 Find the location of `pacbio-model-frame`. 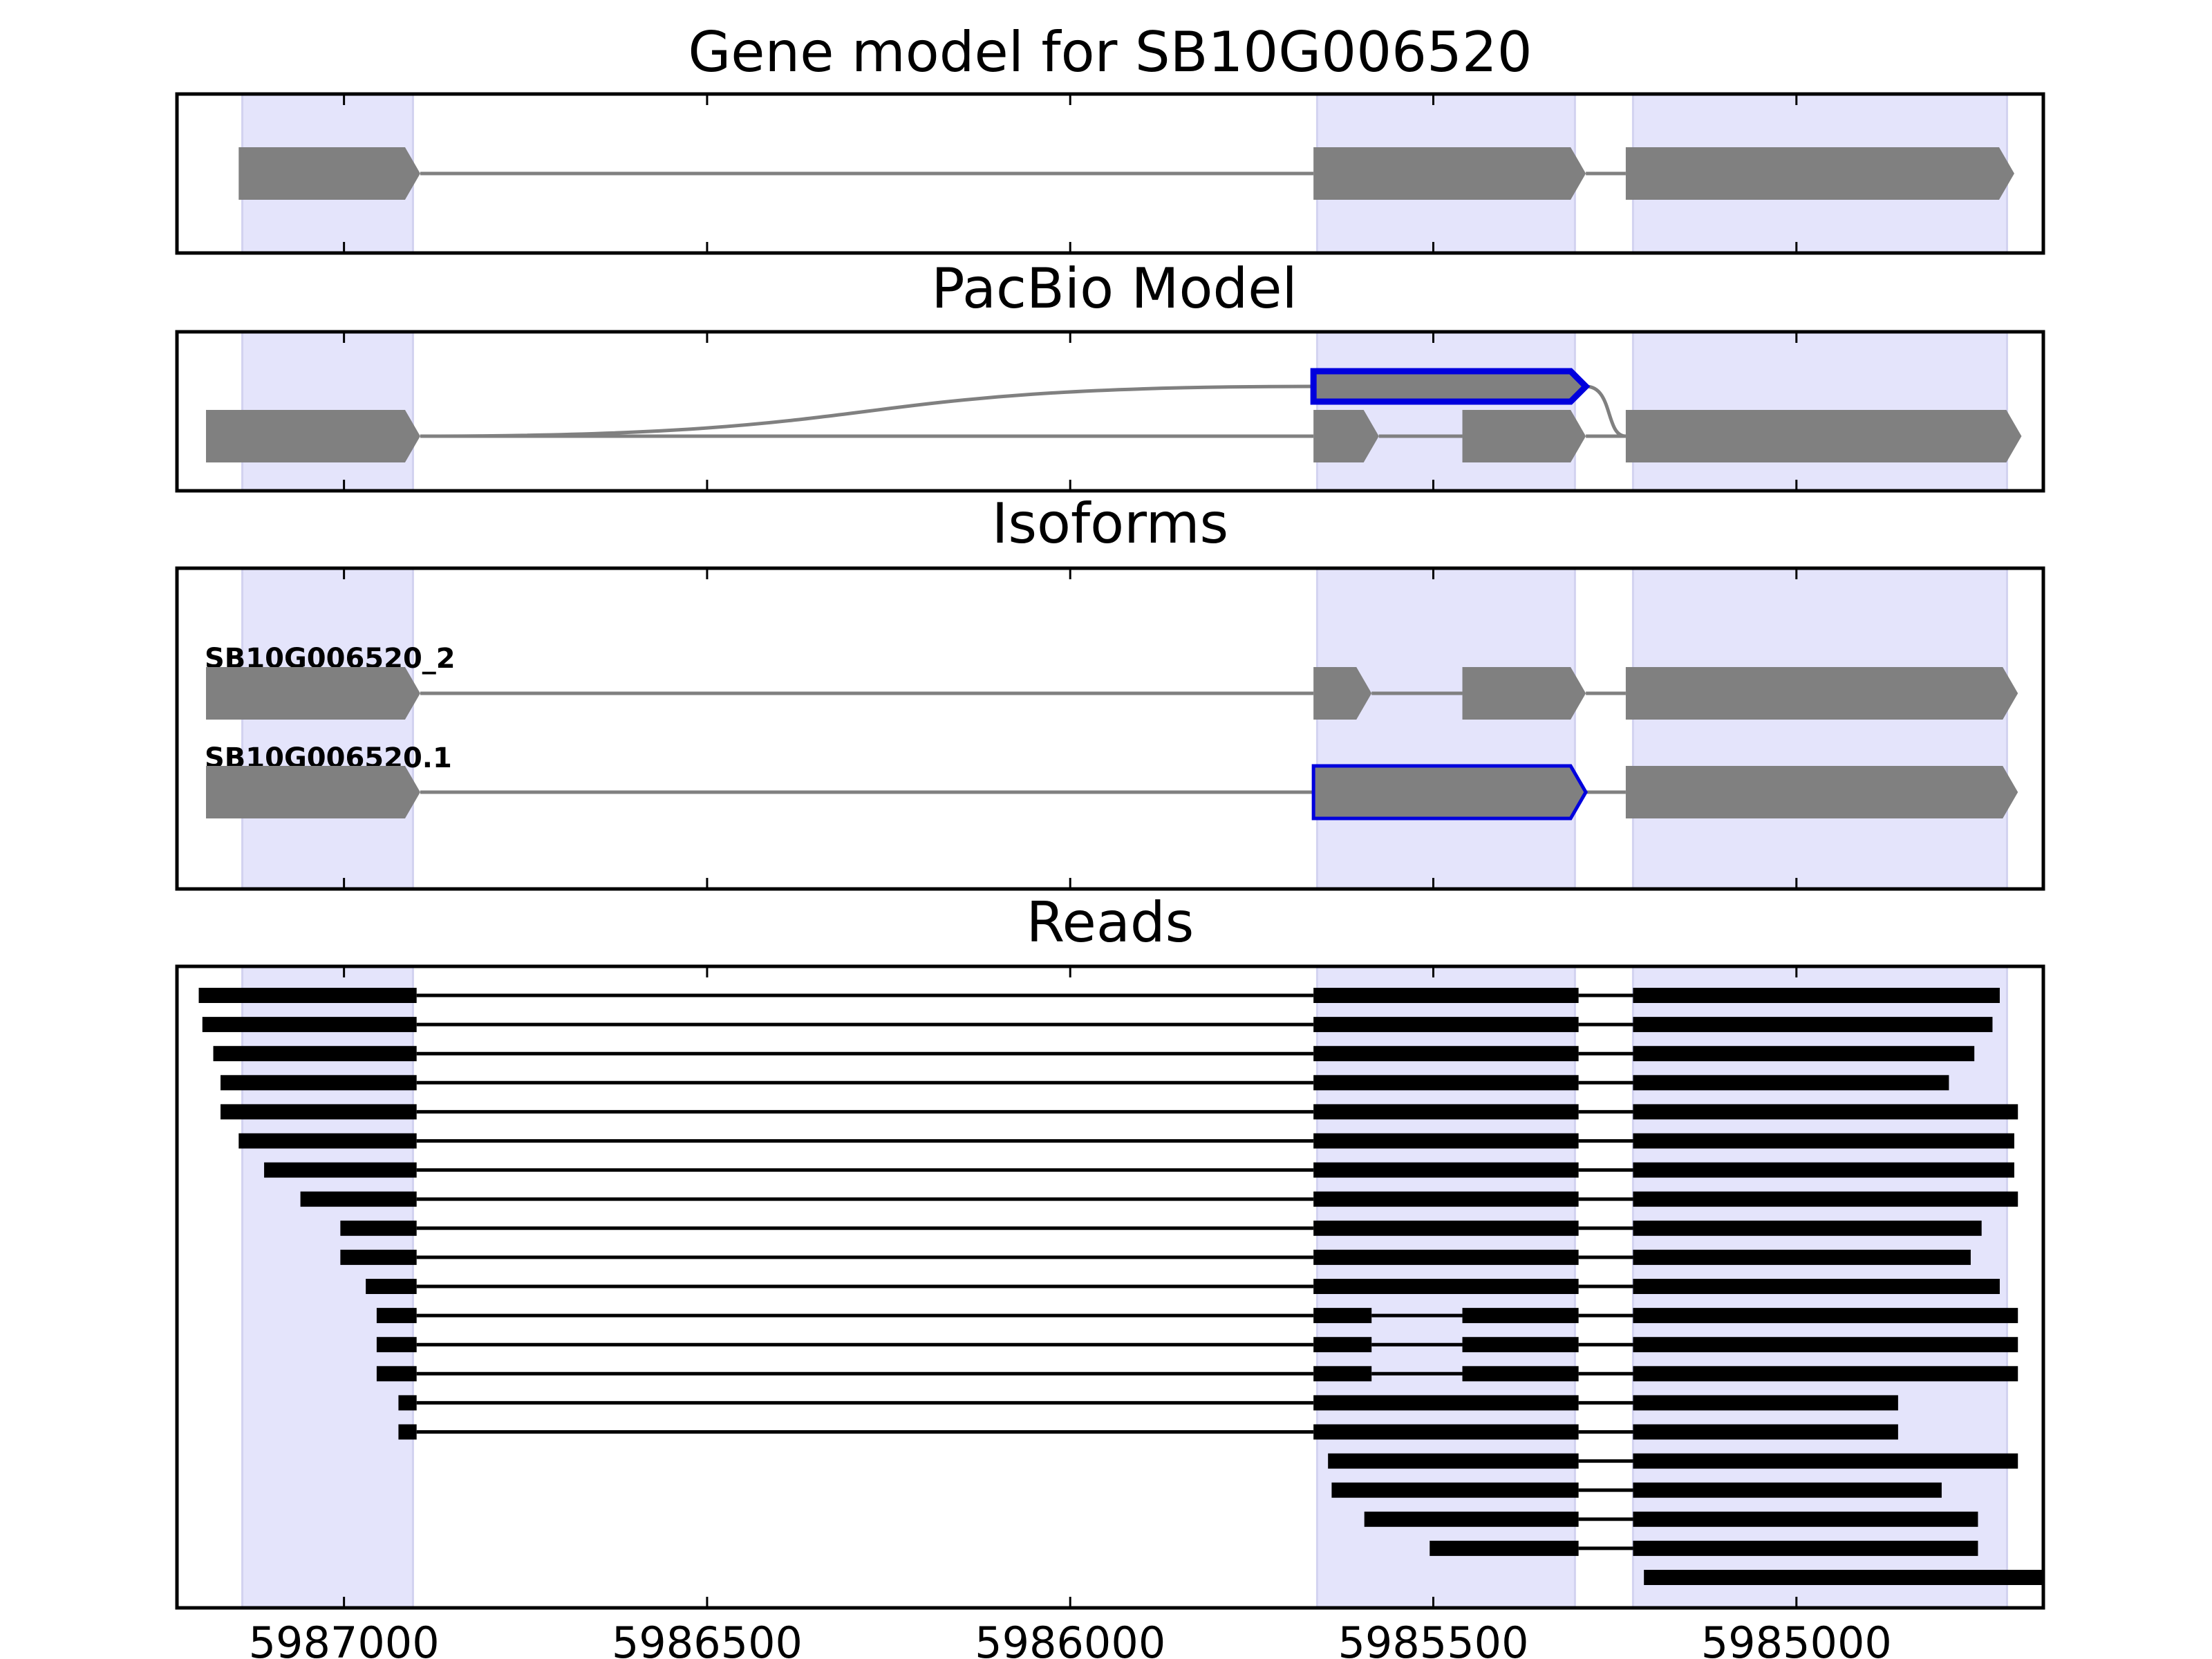

pacbio-model-frame is located at coordinates (1110, 412).